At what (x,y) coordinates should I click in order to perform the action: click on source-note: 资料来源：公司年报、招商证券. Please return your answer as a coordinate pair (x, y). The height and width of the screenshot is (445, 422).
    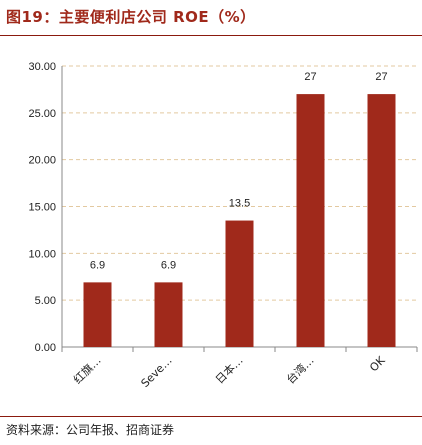
    Looking at the image, I should click on (90, 430).